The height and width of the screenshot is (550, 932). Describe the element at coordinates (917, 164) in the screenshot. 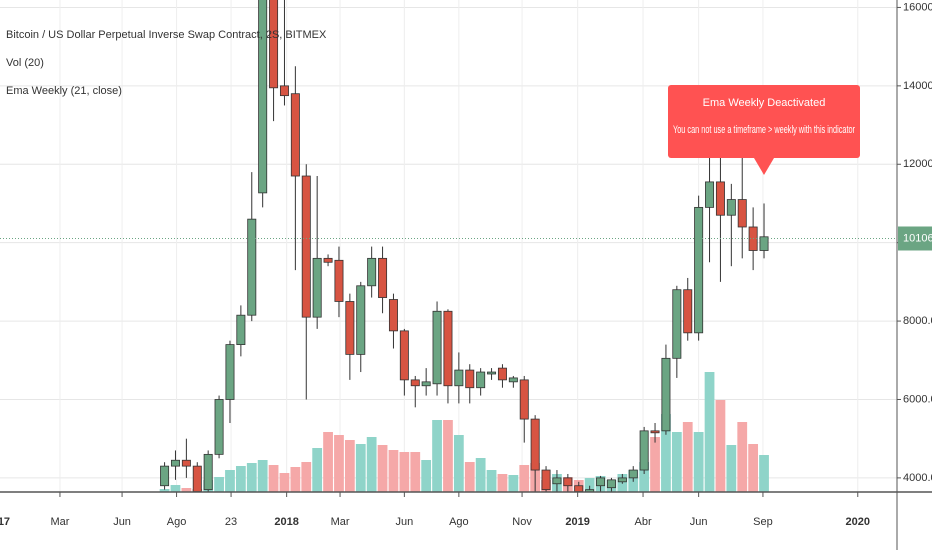

I see `y-tick-label: 12000.0` at that location.